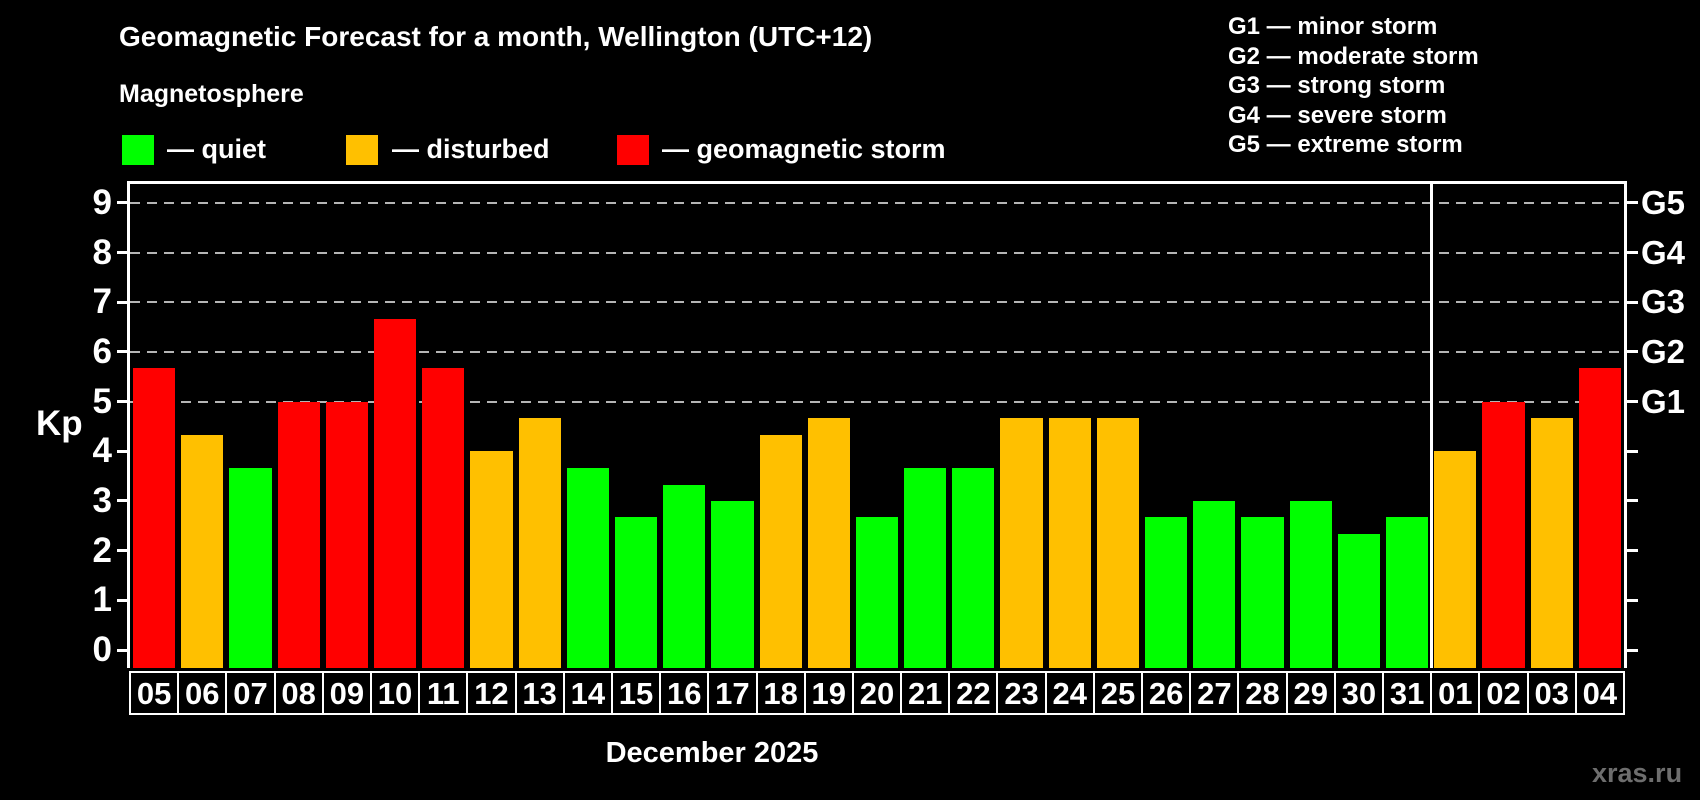  I want to click on day-label-30: 30, so click(1359, 693).